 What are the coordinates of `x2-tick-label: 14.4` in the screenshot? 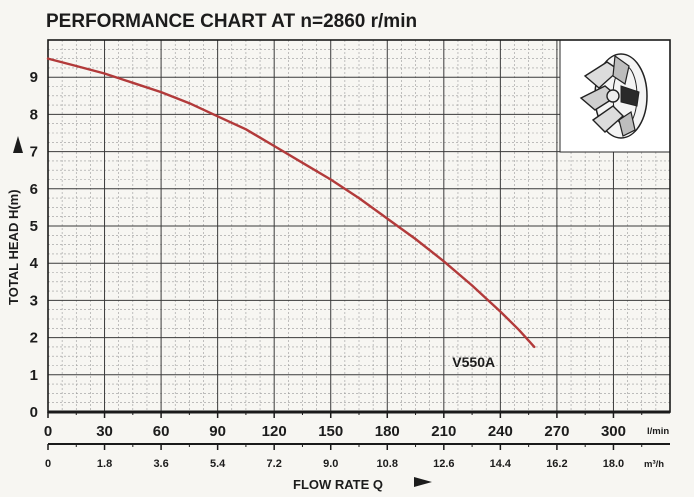 It's located at (501, 464).